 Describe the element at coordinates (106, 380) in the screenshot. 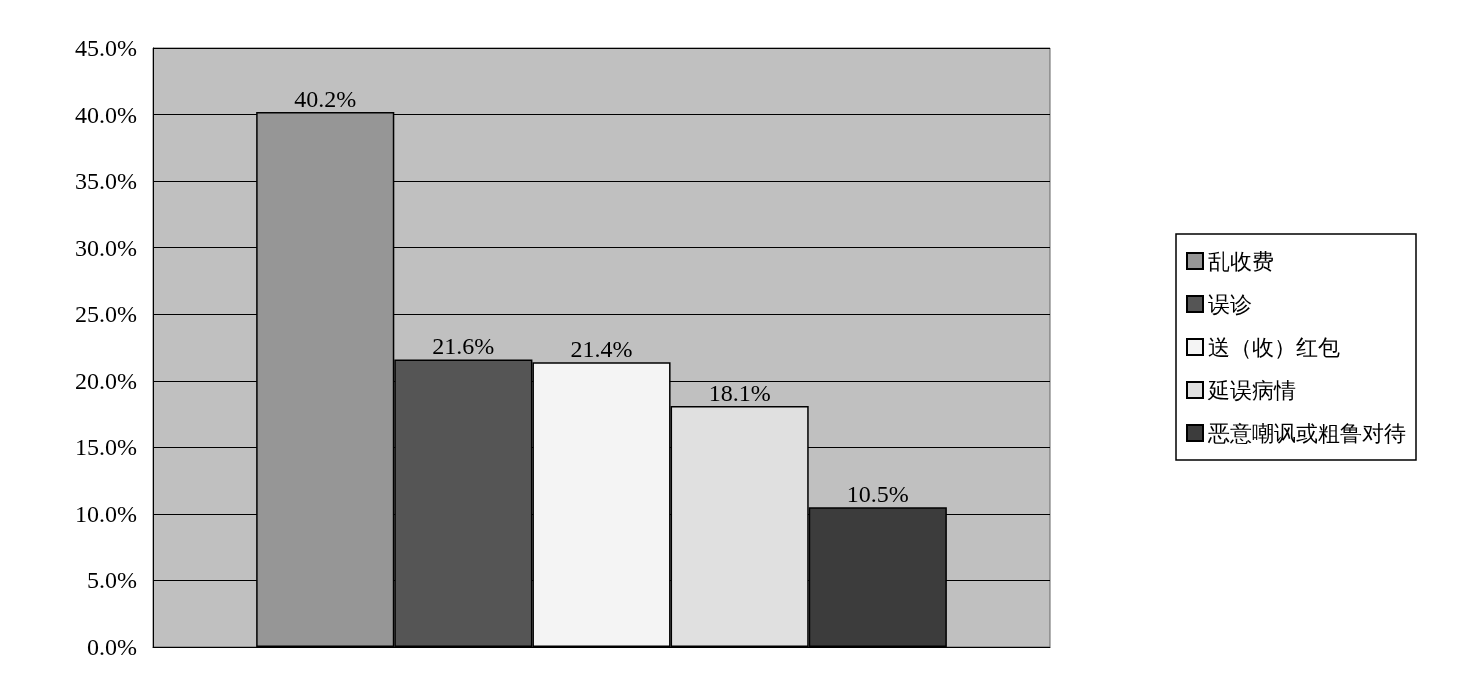

I see `y-tick-label: 20.0%` at that location.